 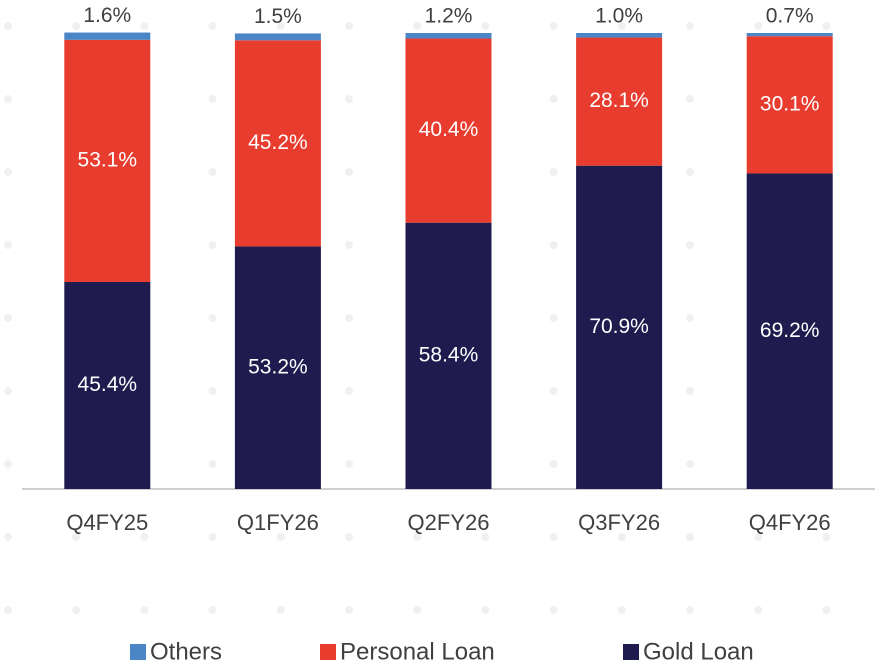 What do you see at coordinates (107, 522) in the screenshot?
I see `x-tick-label: Q4FY25` at bounding box center [107, 522].